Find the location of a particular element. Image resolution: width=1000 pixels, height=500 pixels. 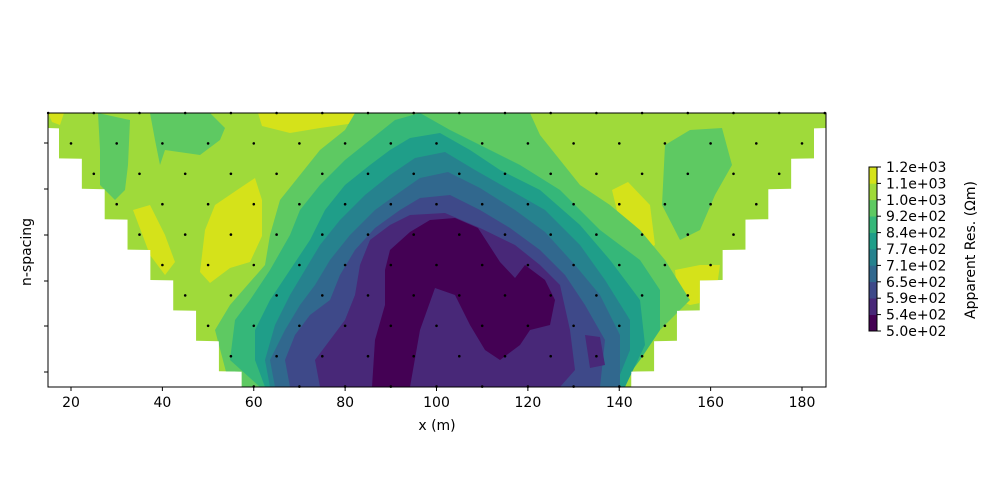

colorbar-tick-label: 7.1e+02 is located at coordinates (916, 266).